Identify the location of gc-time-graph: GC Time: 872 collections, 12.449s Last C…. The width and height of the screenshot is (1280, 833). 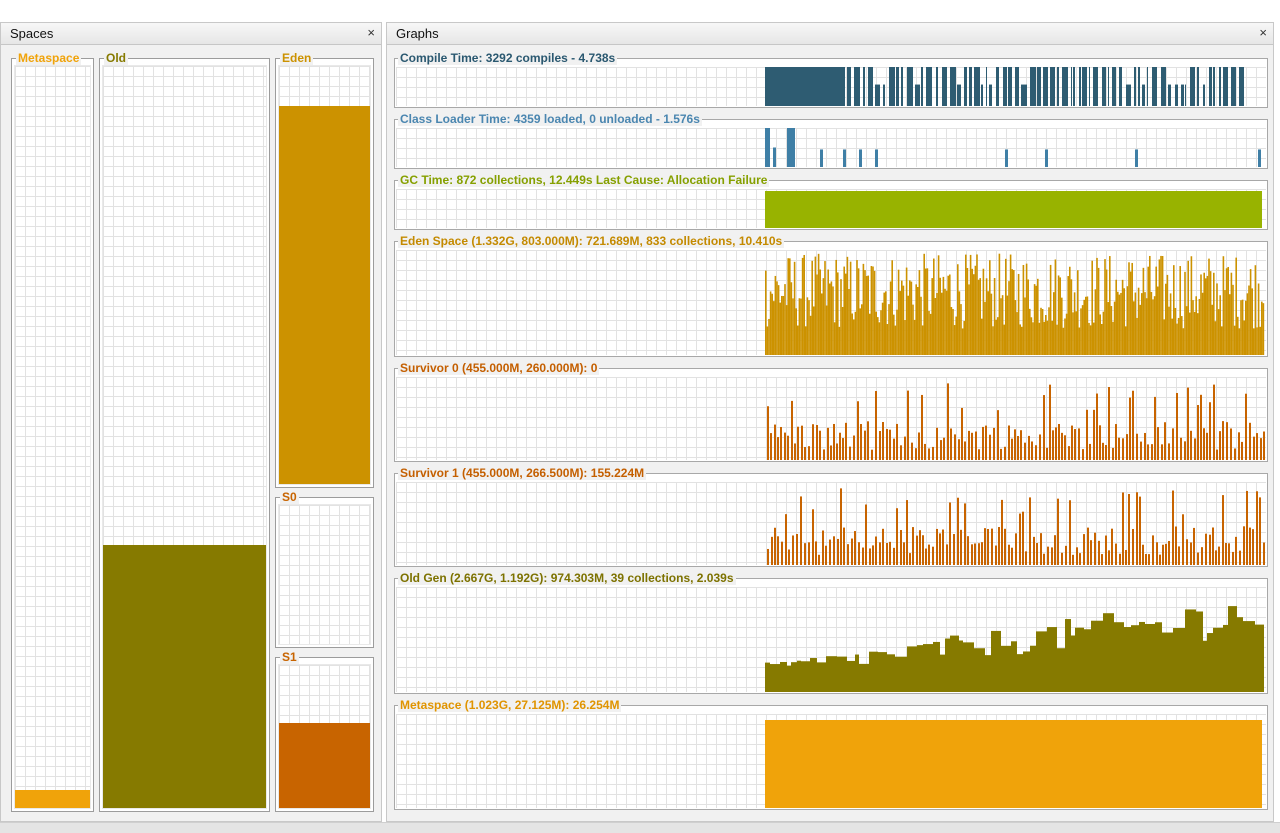
(831, 201).